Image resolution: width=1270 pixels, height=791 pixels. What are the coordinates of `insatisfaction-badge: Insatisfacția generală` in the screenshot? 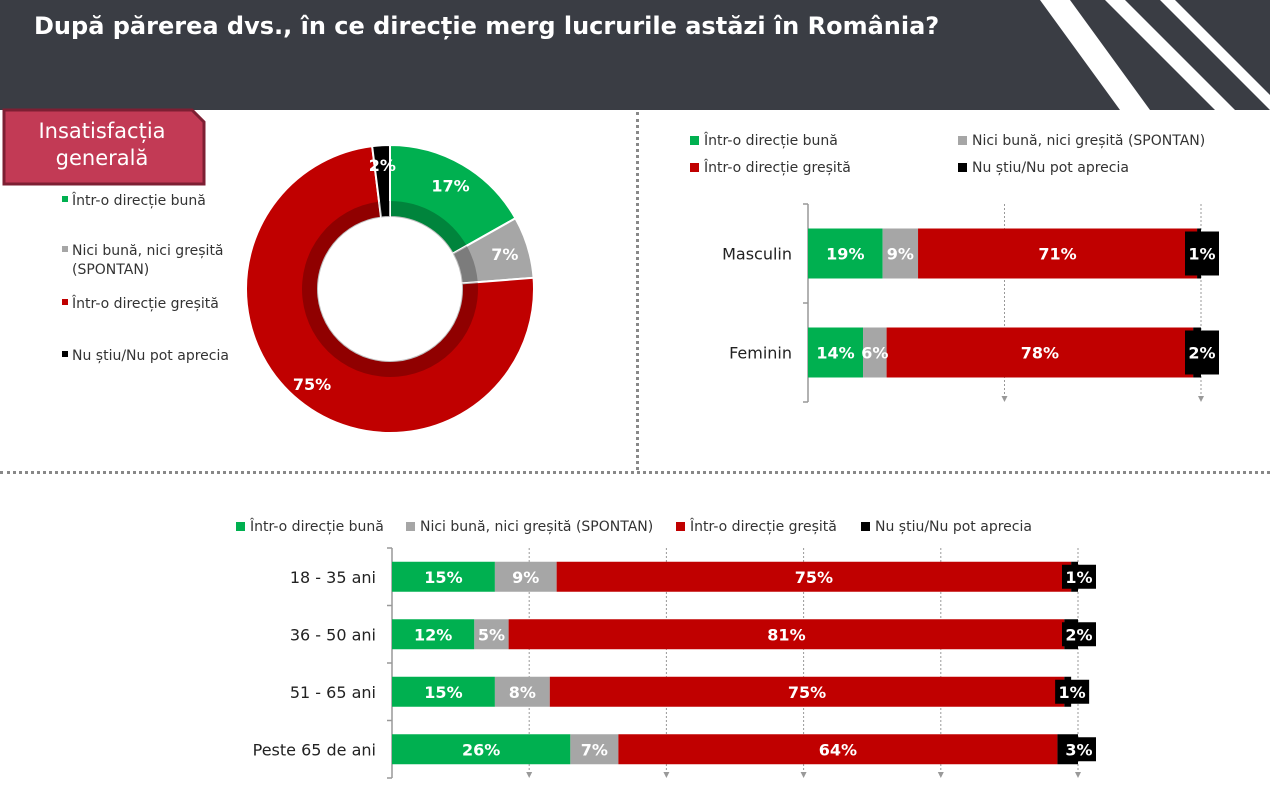 It's located at (104, 147).